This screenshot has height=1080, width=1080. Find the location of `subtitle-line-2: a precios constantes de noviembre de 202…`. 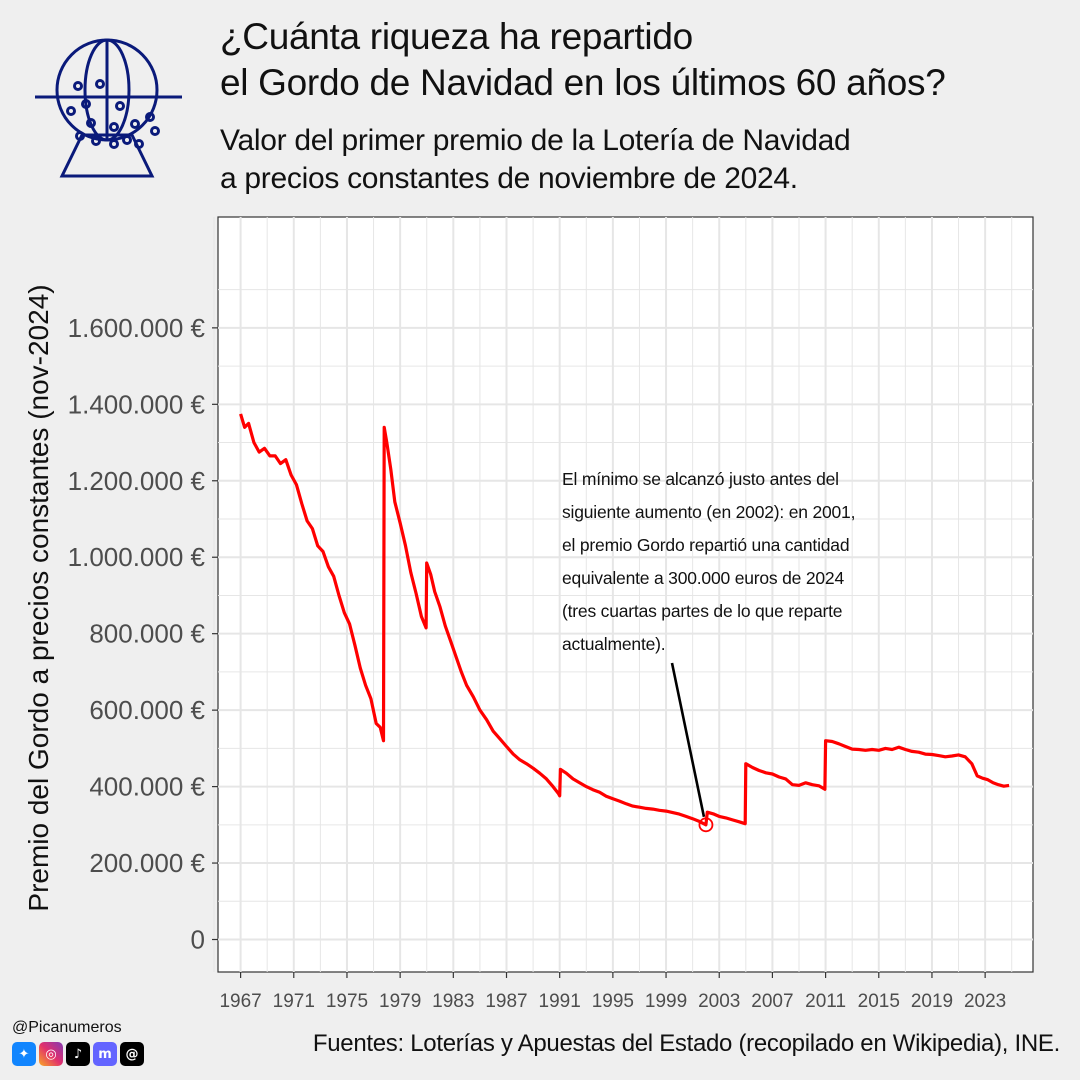

subtitle-line-2: a precios constantes de noviembre de 202… is located at coordinates (509, 178).